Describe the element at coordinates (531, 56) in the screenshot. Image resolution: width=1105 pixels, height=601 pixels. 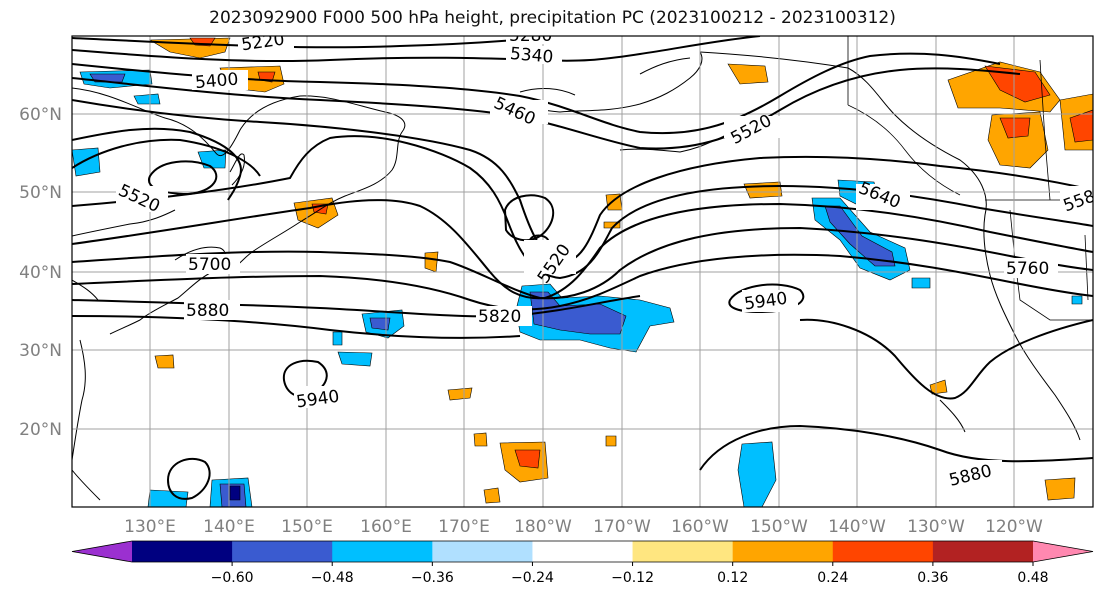
I see `contour-label-5340: 5340` at that location.